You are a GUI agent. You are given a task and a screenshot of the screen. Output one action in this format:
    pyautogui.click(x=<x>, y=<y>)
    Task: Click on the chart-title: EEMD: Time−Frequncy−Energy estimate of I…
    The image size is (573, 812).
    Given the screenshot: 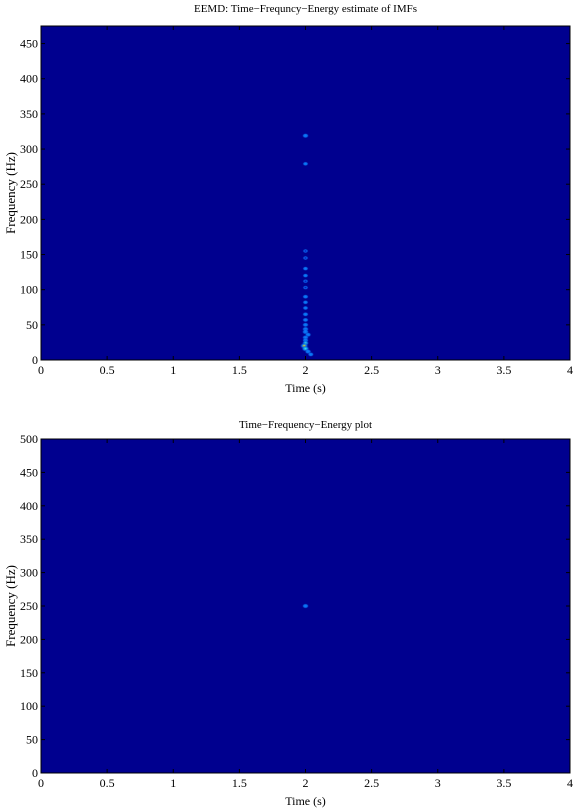 What is the action you would take?
    pyautogui.click(x=305, y=9)
    